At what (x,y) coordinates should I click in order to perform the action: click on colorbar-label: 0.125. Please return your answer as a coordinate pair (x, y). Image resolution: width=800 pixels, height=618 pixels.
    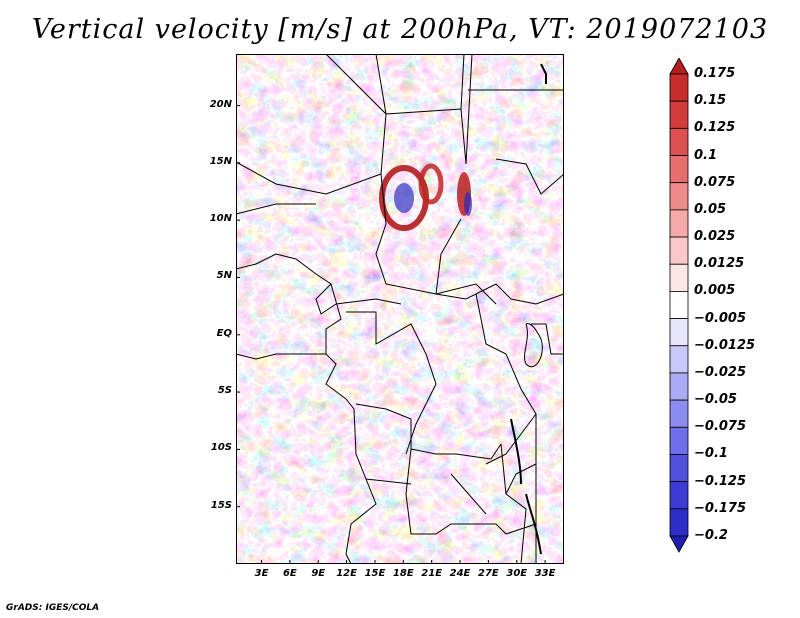
    Looking at the image, I should click on (715, 128).